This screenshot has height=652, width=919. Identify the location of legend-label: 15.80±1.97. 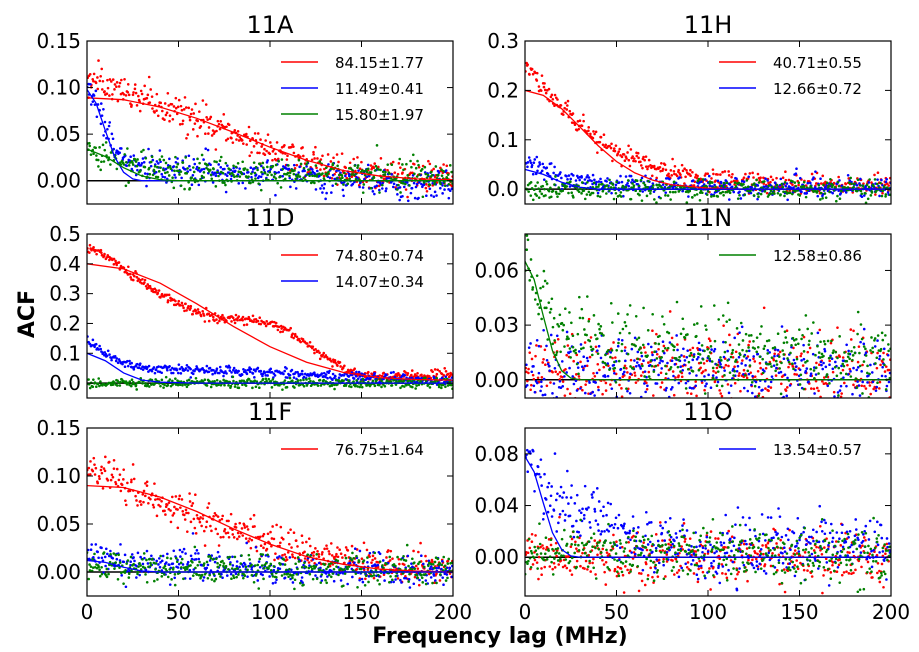
(379, 115).